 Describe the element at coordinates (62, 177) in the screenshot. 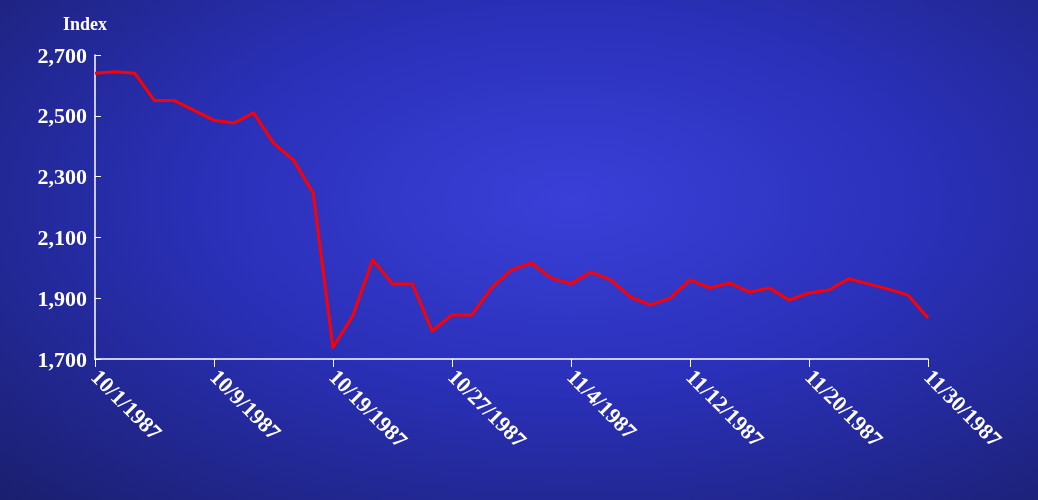

I see `y-tick-label: 2,300` at that location.